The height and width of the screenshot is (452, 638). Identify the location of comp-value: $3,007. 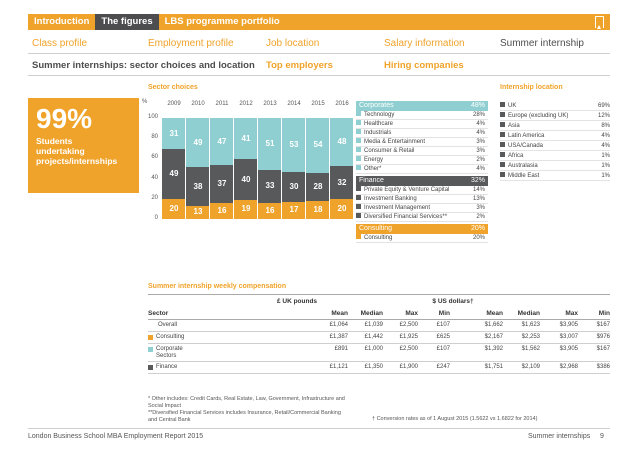
(568, 337).